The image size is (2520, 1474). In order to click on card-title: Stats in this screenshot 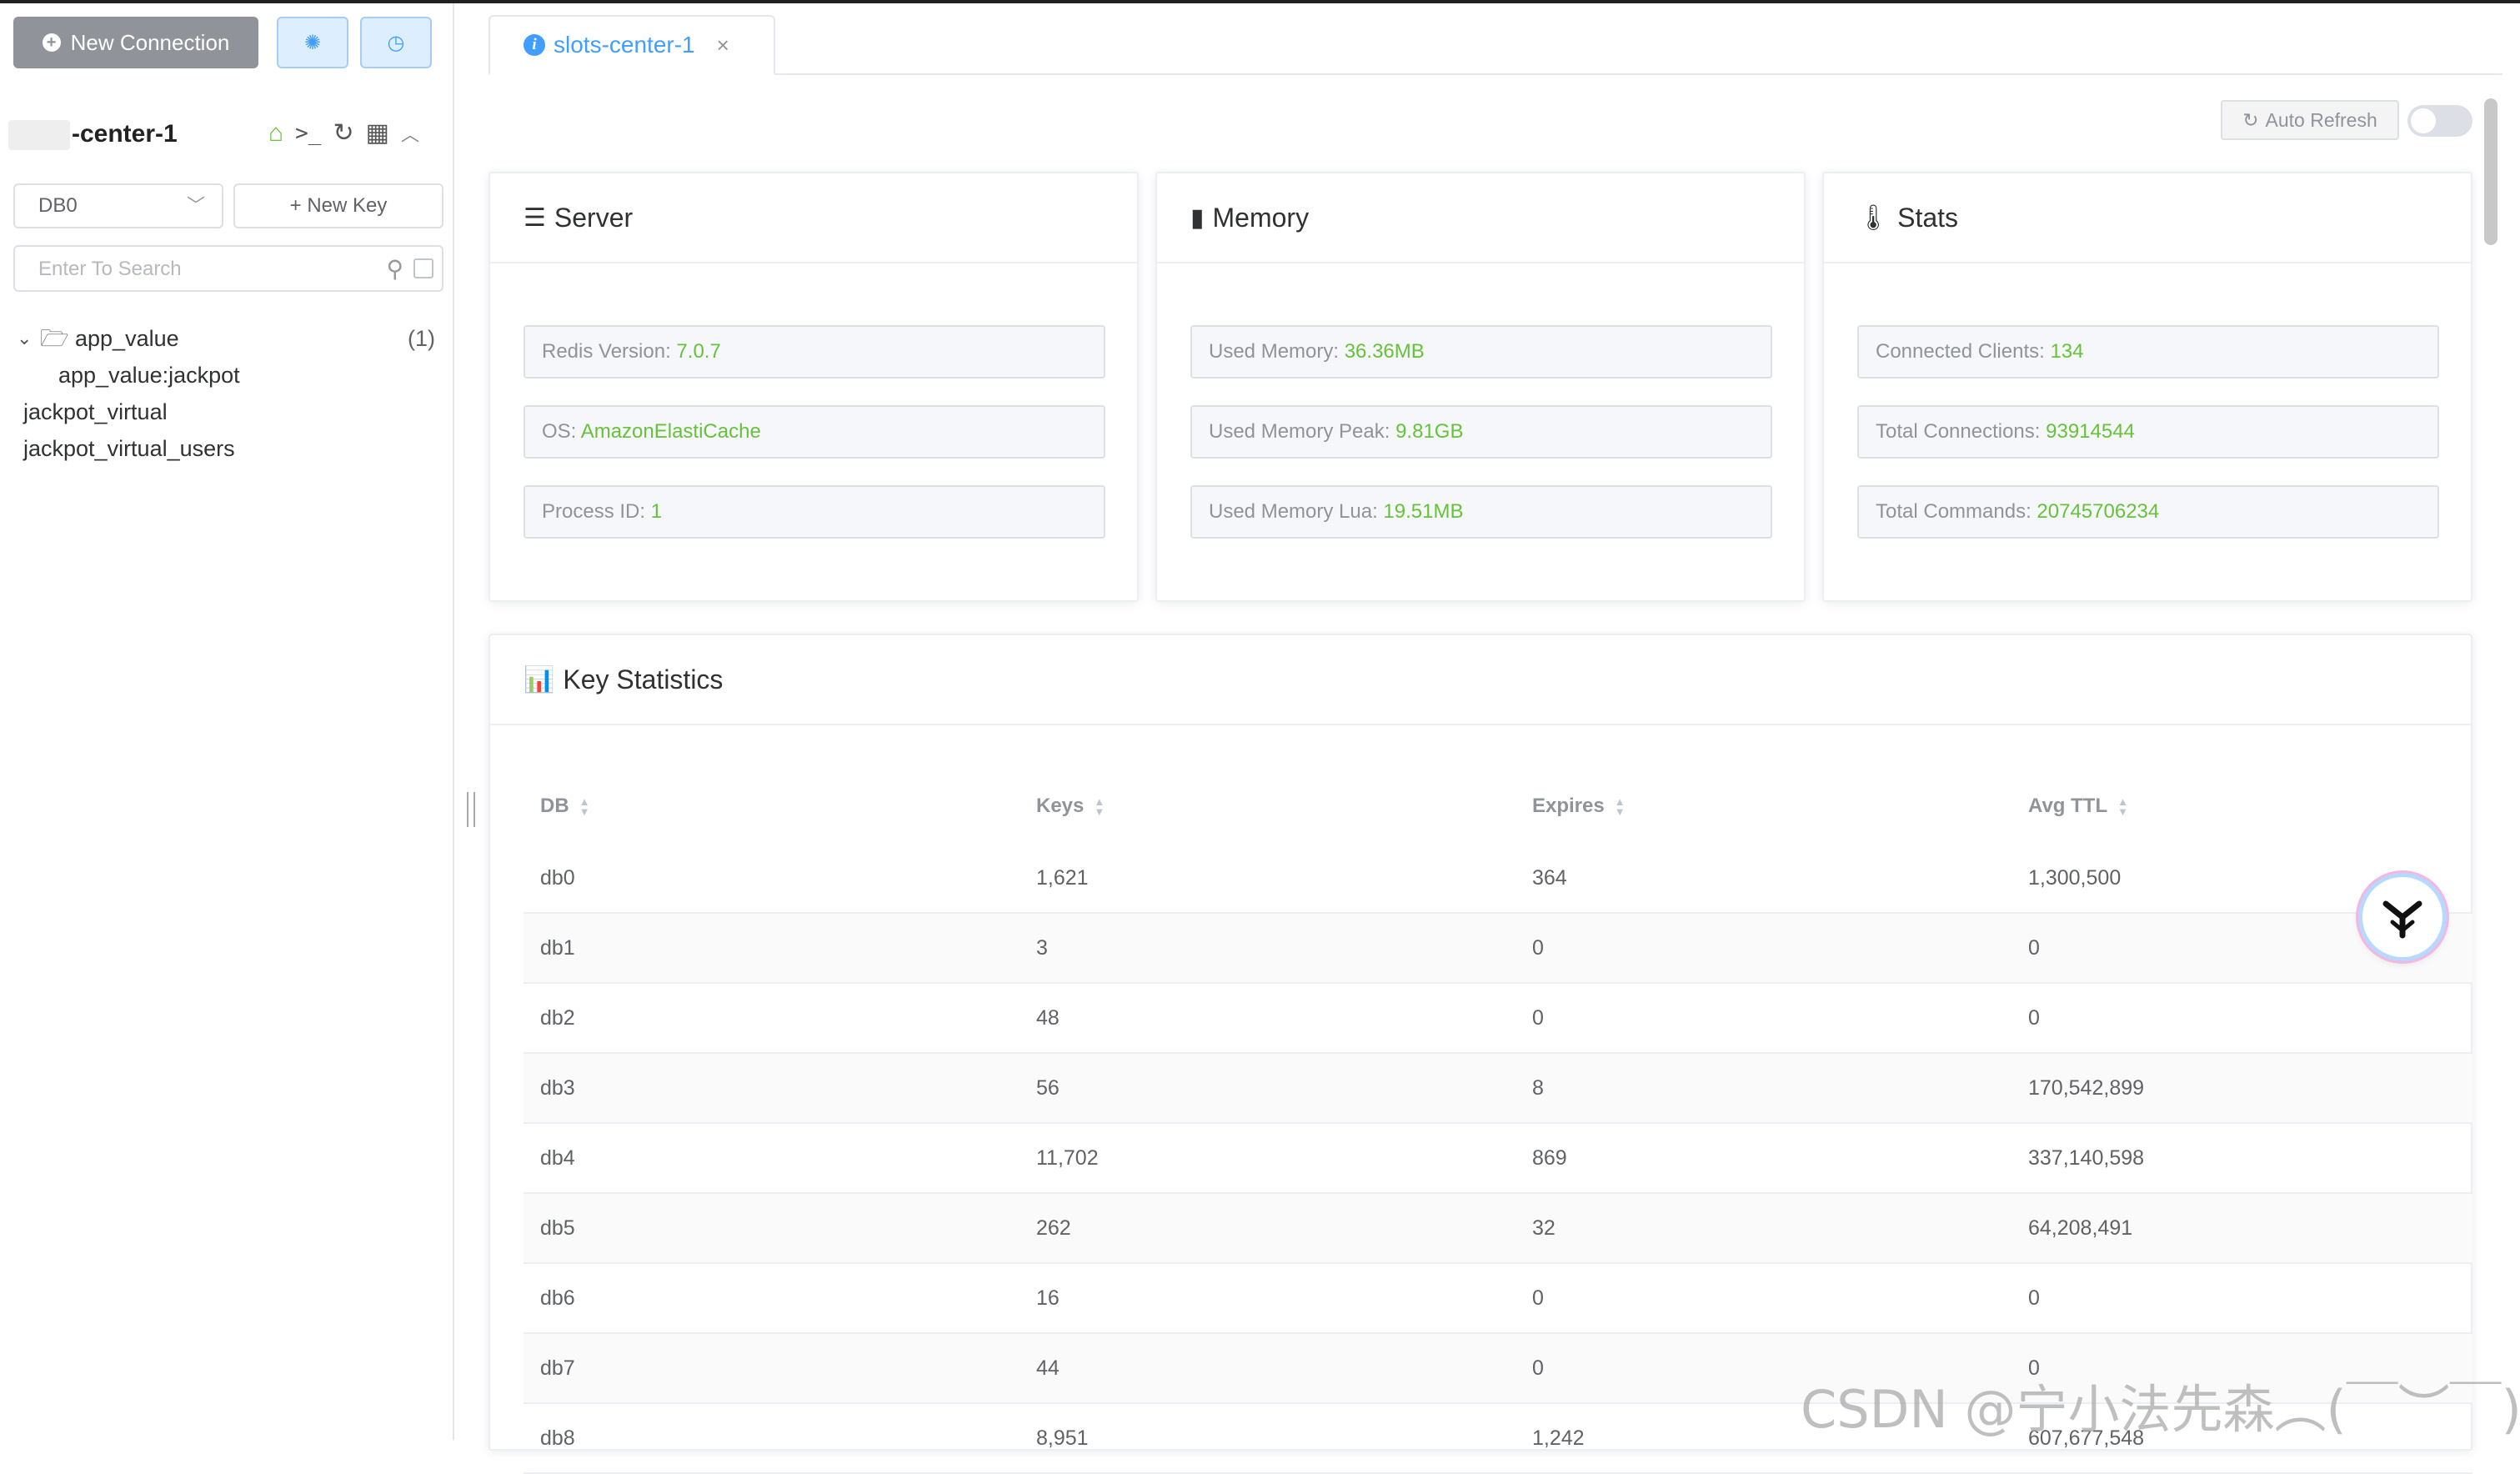, I will do `click(1928, 218)`.